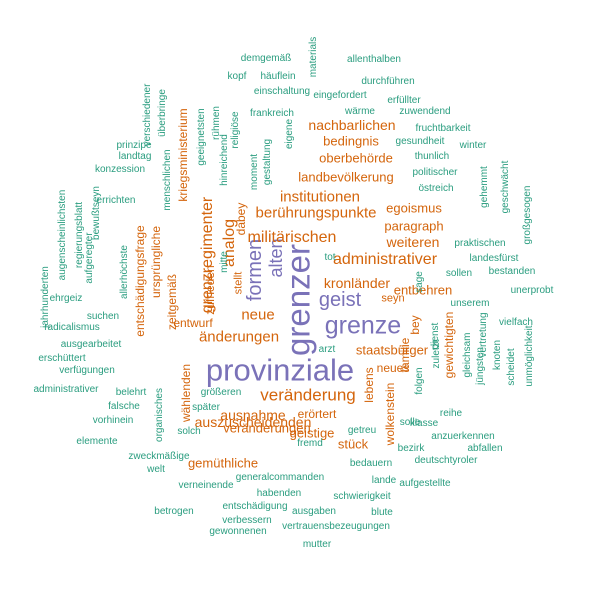 The height and width of the screenshot is (600, 600). Describe the element at coordinates (449, 345) in the screenshot. I see `cloud-word: gewichtigten` at that location.